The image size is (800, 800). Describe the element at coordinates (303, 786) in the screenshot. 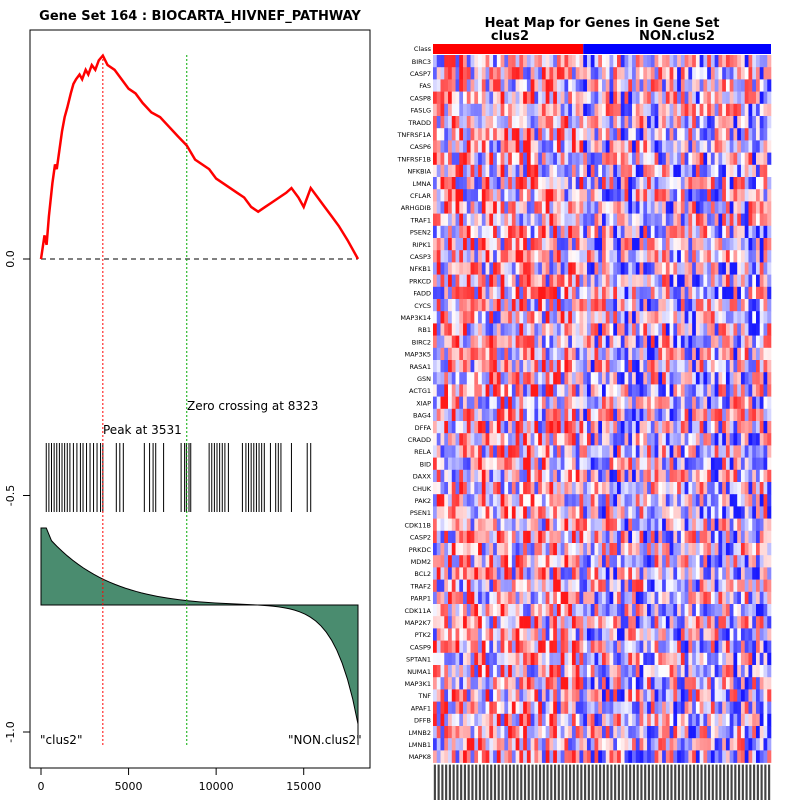

I see `x-tick-label: 15000` at that location.